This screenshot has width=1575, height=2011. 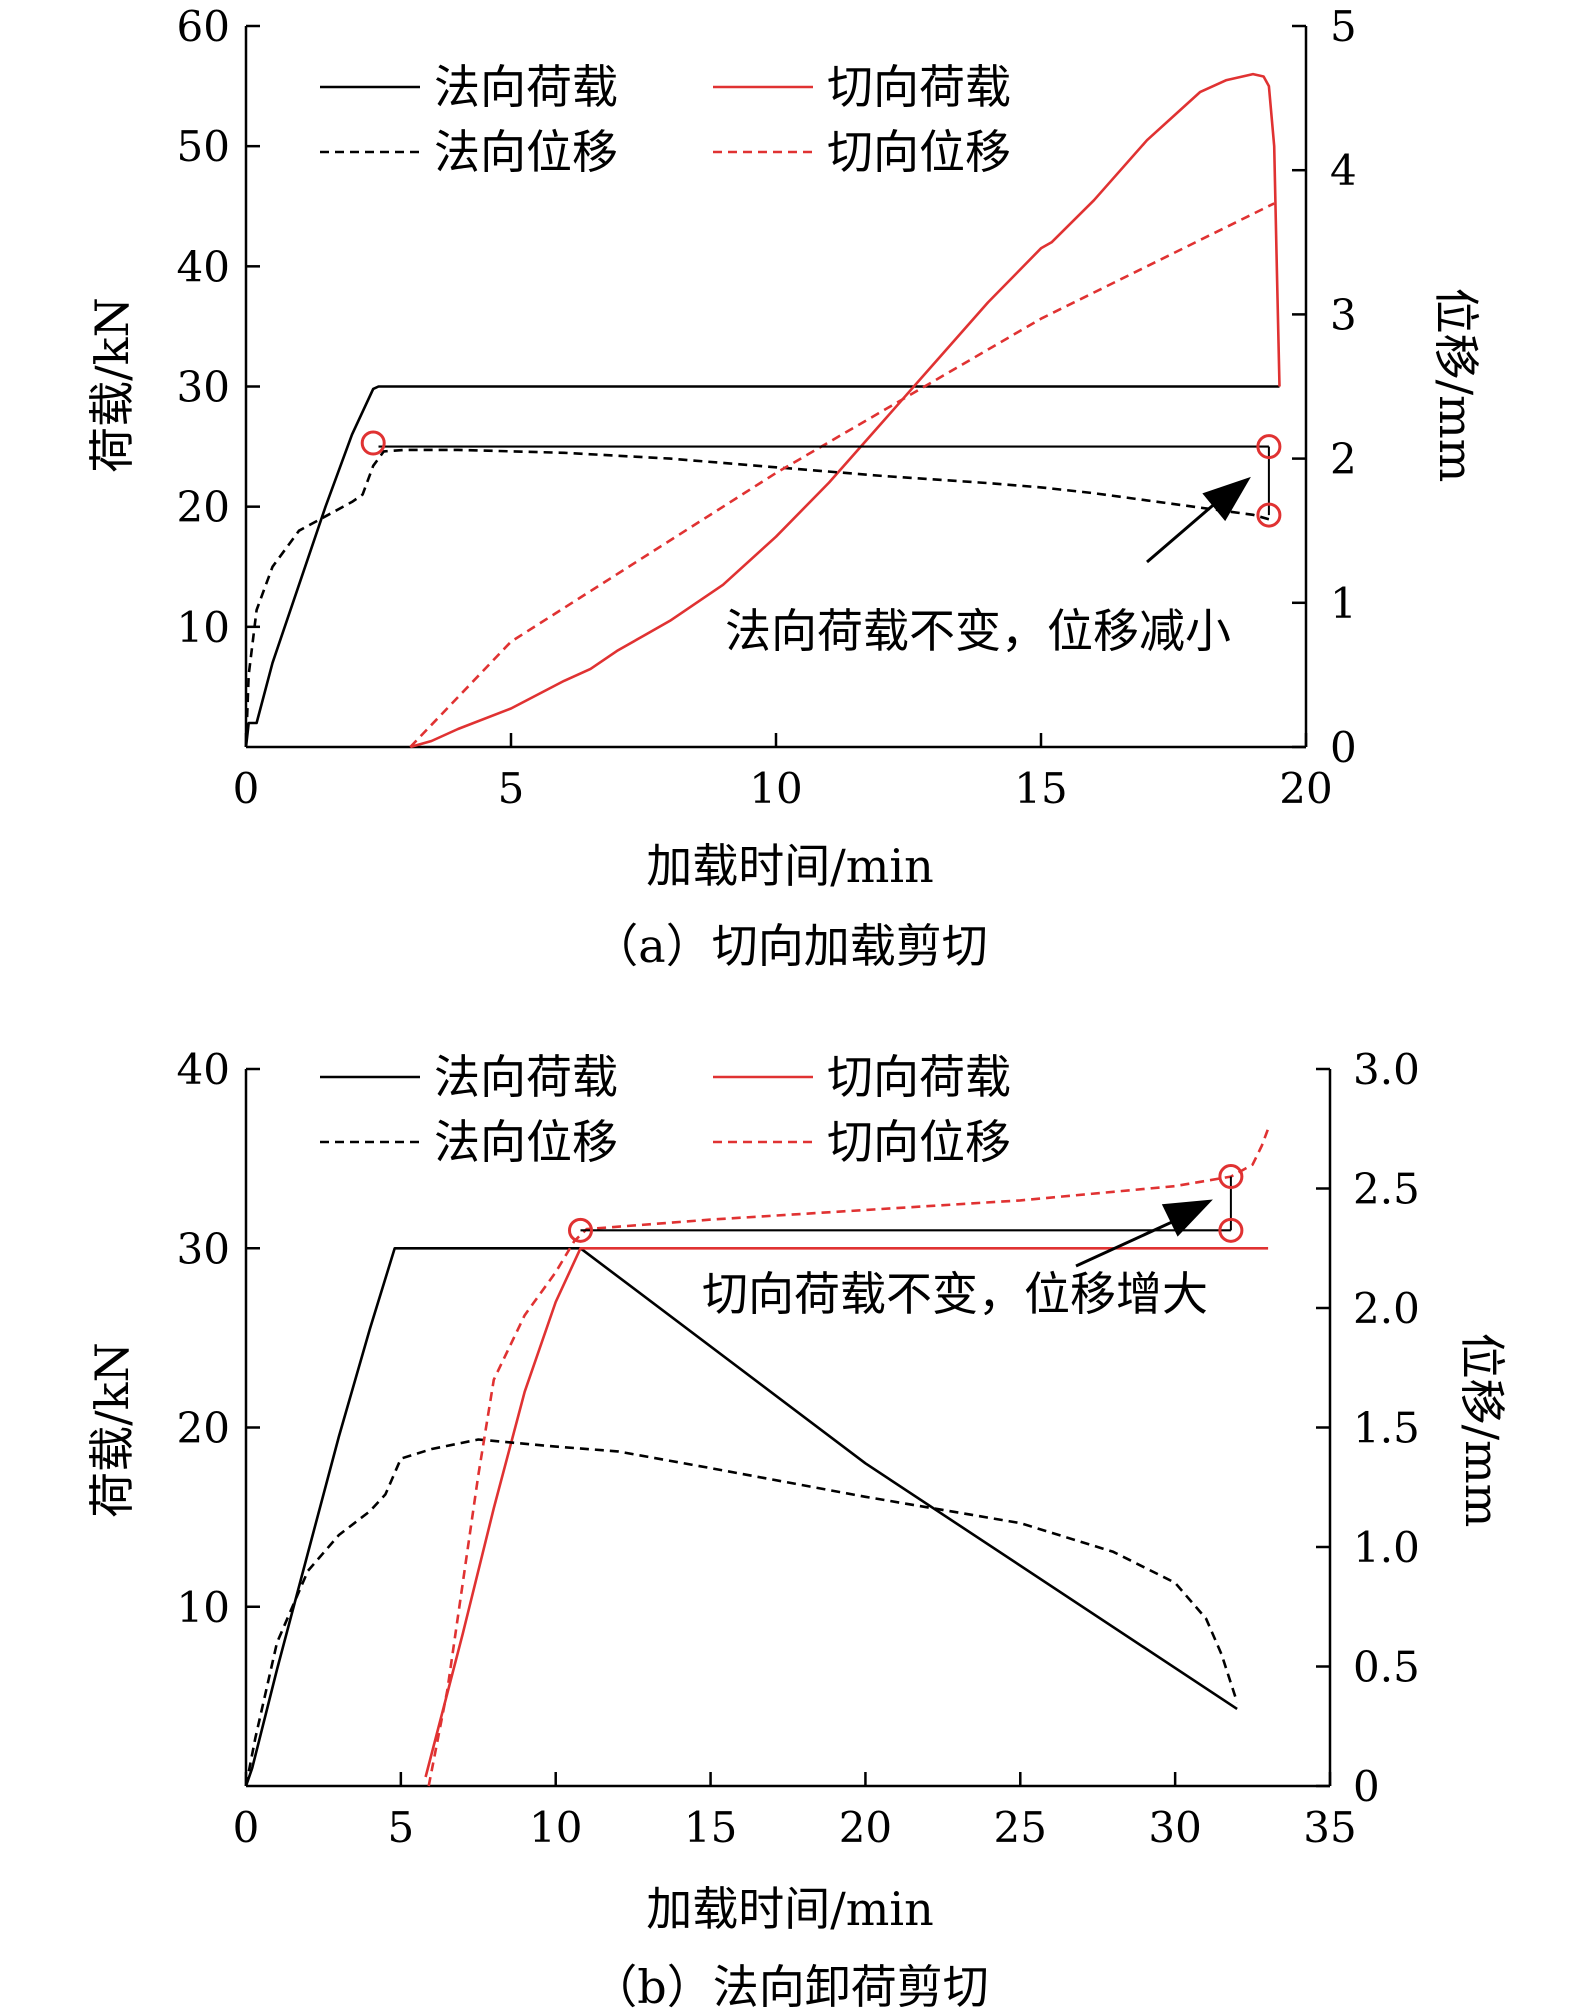 I want to click on x-tick-label: 30, so click(x=1174, y=1827).